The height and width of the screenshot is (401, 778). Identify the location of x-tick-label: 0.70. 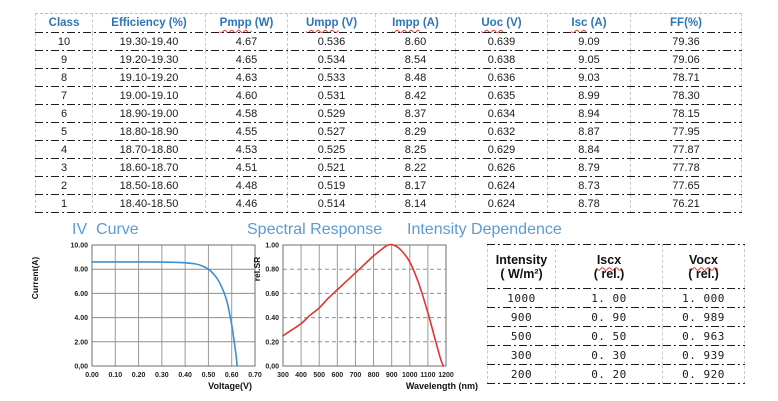
(255, 375).